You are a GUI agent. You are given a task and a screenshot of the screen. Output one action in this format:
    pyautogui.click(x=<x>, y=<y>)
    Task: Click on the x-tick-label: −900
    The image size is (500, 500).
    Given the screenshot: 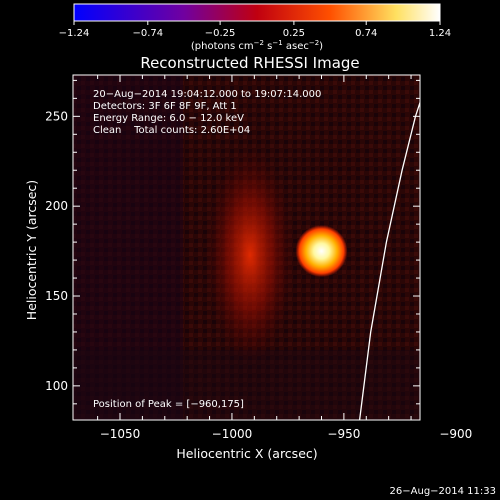 What is the action you would take?
    pyautogui.click(x=455, y=434)
    